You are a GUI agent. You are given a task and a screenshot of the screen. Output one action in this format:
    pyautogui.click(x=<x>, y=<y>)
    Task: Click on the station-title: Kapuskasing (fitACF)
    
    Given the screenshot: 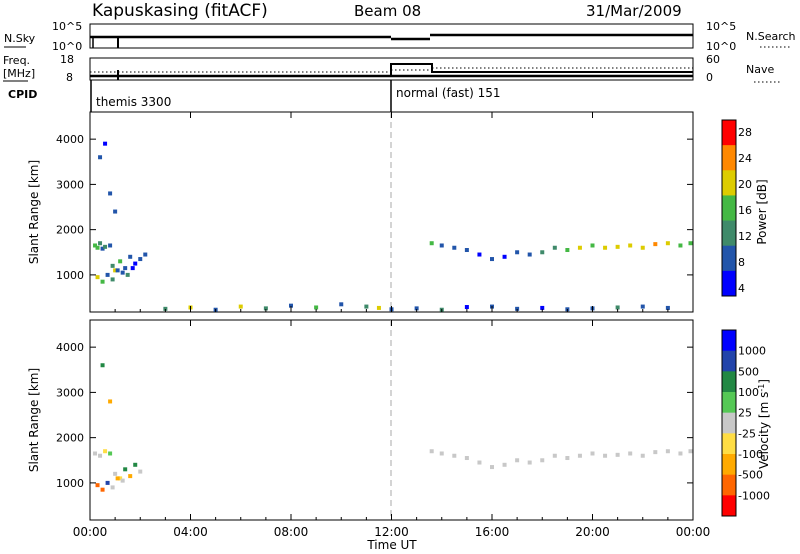 What is the action you would take?
    pyautogui.click(x=180, y=11)
    